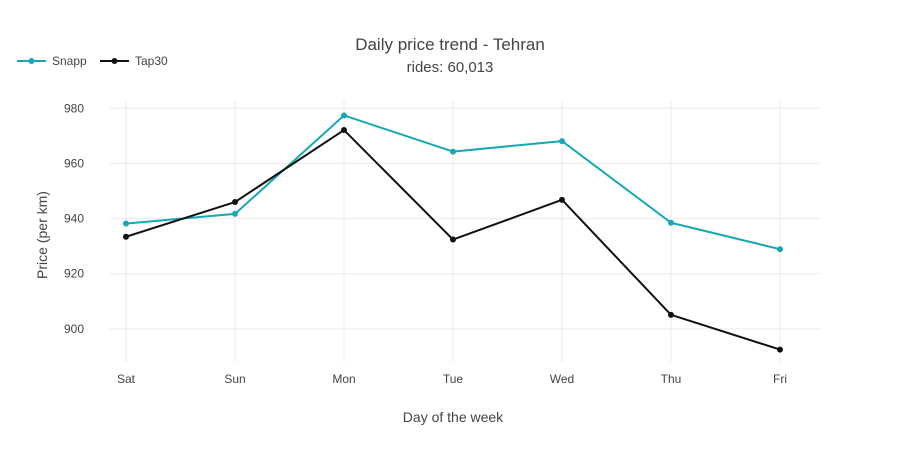 The image size is (900, 455). I want to click on x-tick-label: Sat, so click(126, 379).